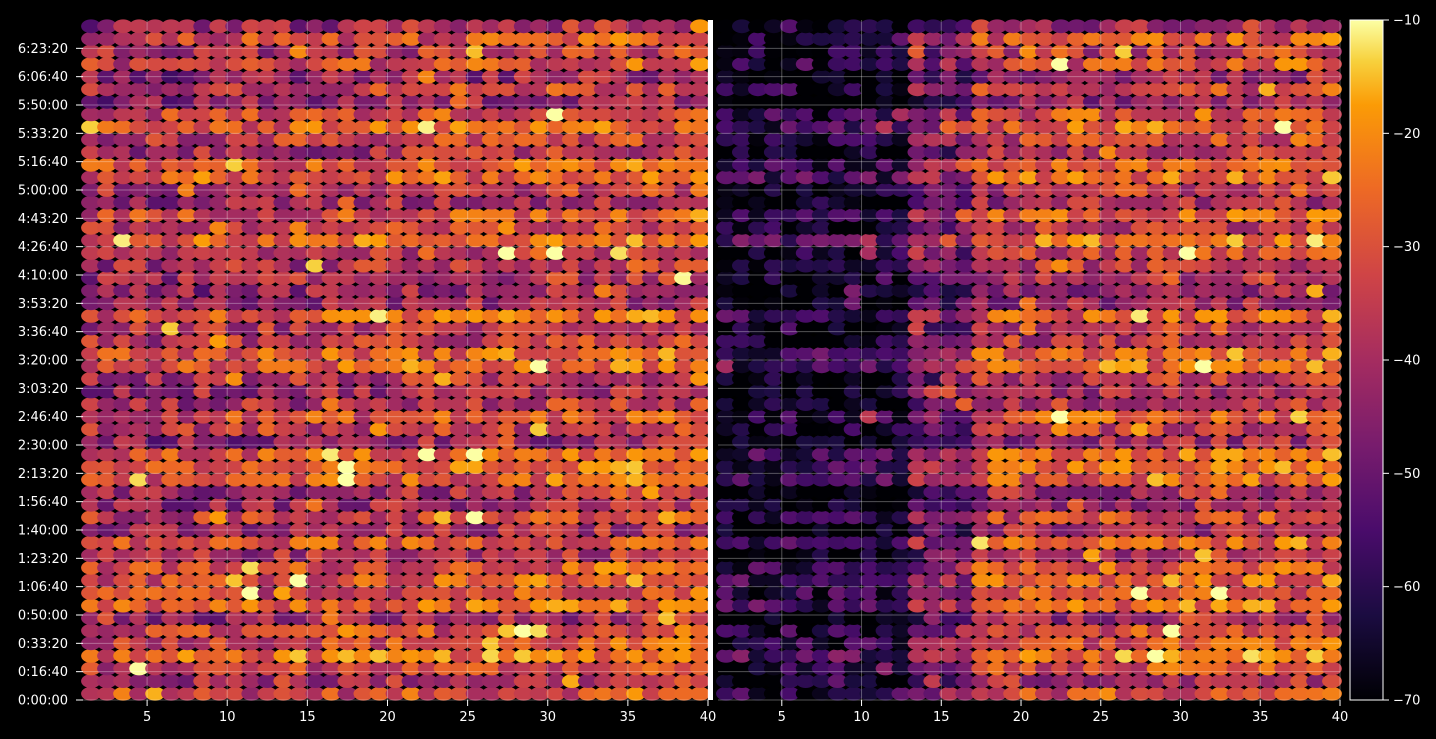 Image resolution: width=1436 pixels, height=739 pixels. I want to click on y-tick-label: 3:03:20, so click(43, 389).